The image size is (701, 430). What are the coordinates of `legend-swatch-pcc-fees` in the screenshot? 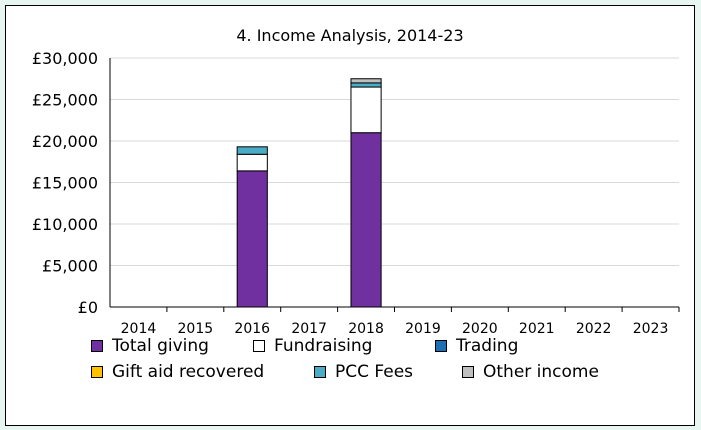 It's located at (320, 372).